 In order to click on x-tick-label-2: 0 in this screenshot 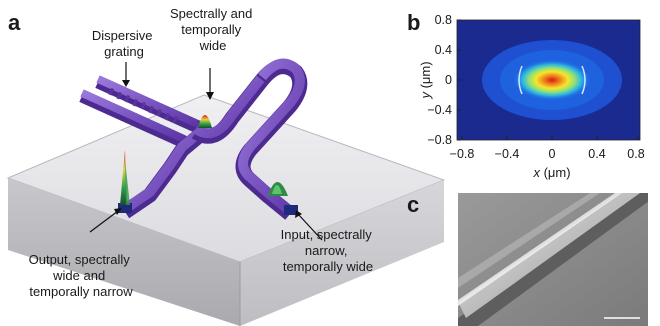, I will do `click(552, 154)`.